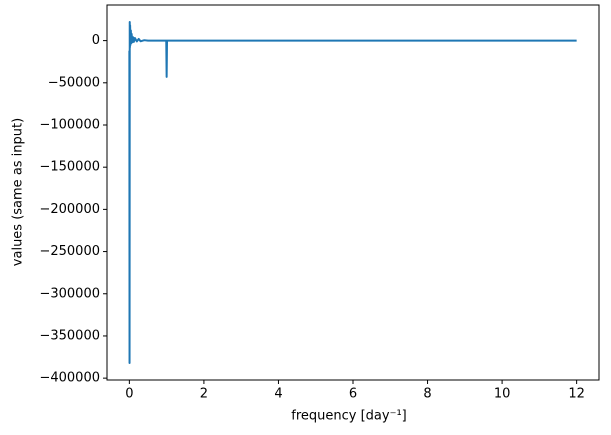 Image resolution: width=611 pixels, height=435 pixels. Describe the element at coordinates (427, 394) in the screenshot. I see `x-tick-label: 8` at that location.